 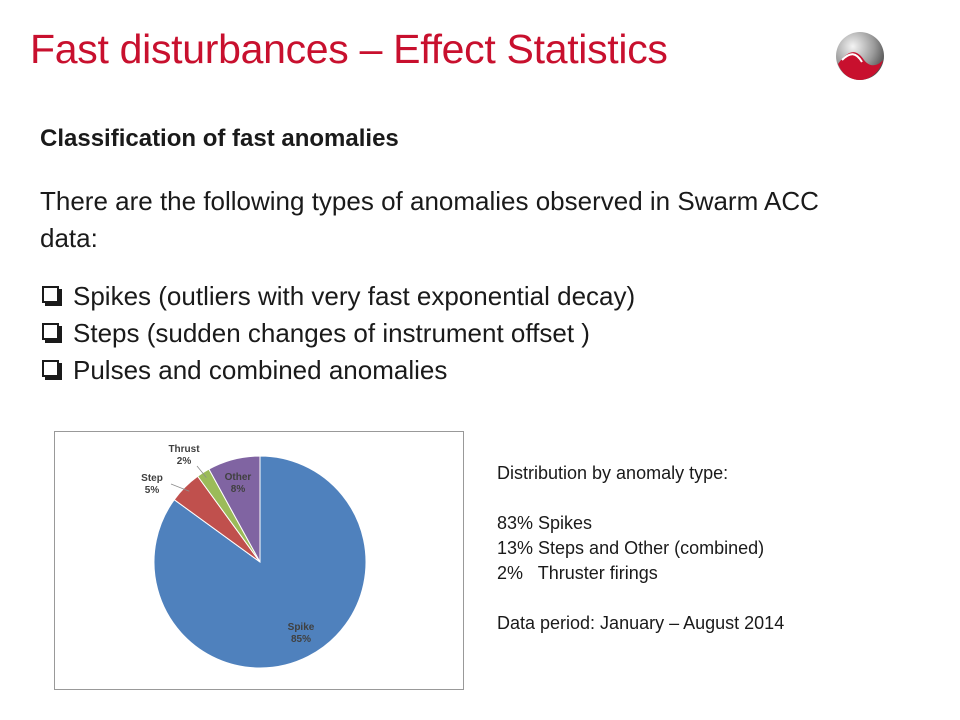 I want to click on slide-title: Fast disturbances – Effect Statistics, so click(x=349, y=49).